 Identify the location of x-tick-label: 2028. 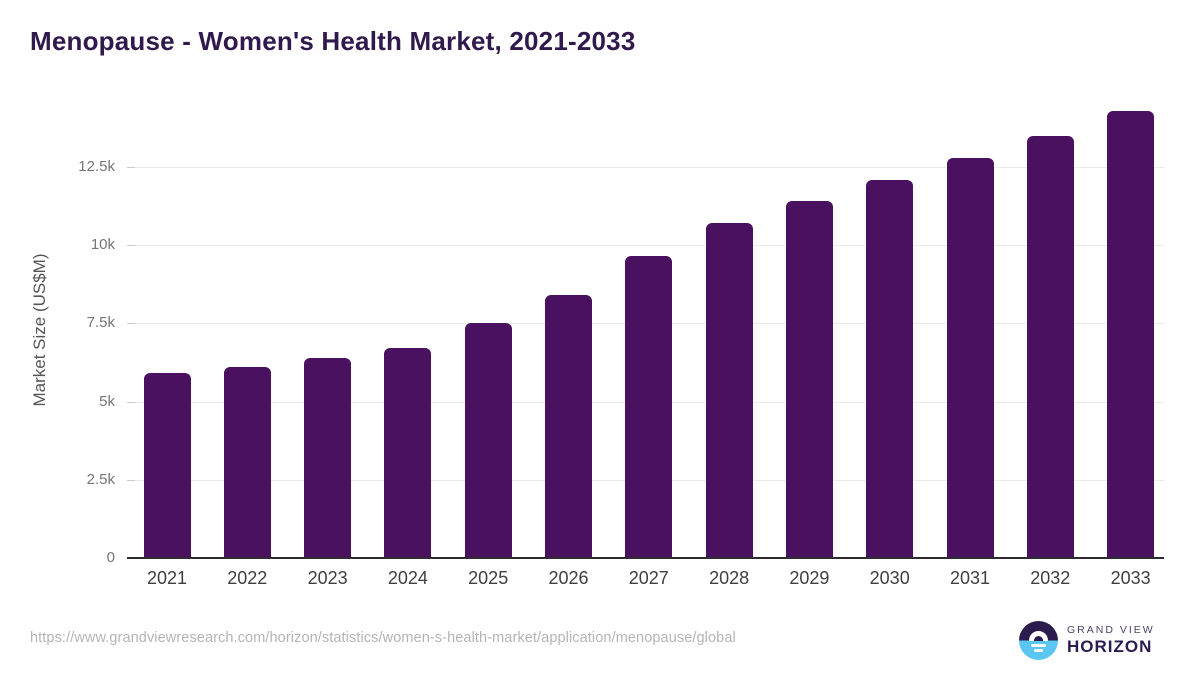
(729, 578).